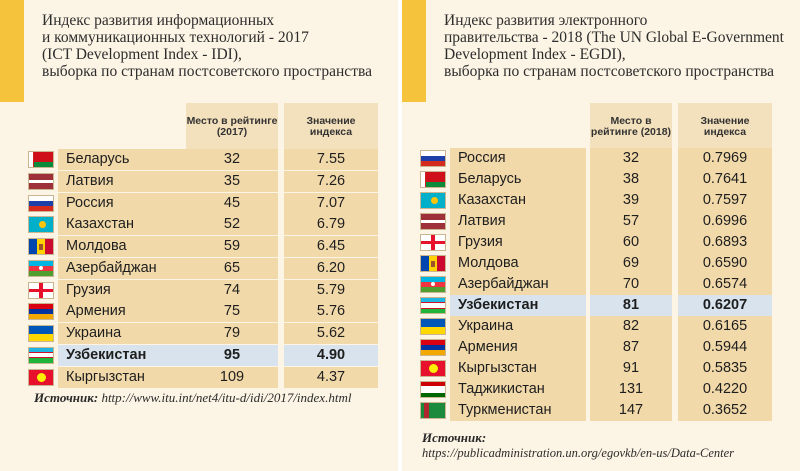 Image resolution: width=800 pixels, height=471 pixels. Describe the element at coordinates (725, 263) in the screenshot. I see `value-cell: 0.6590` at that location.